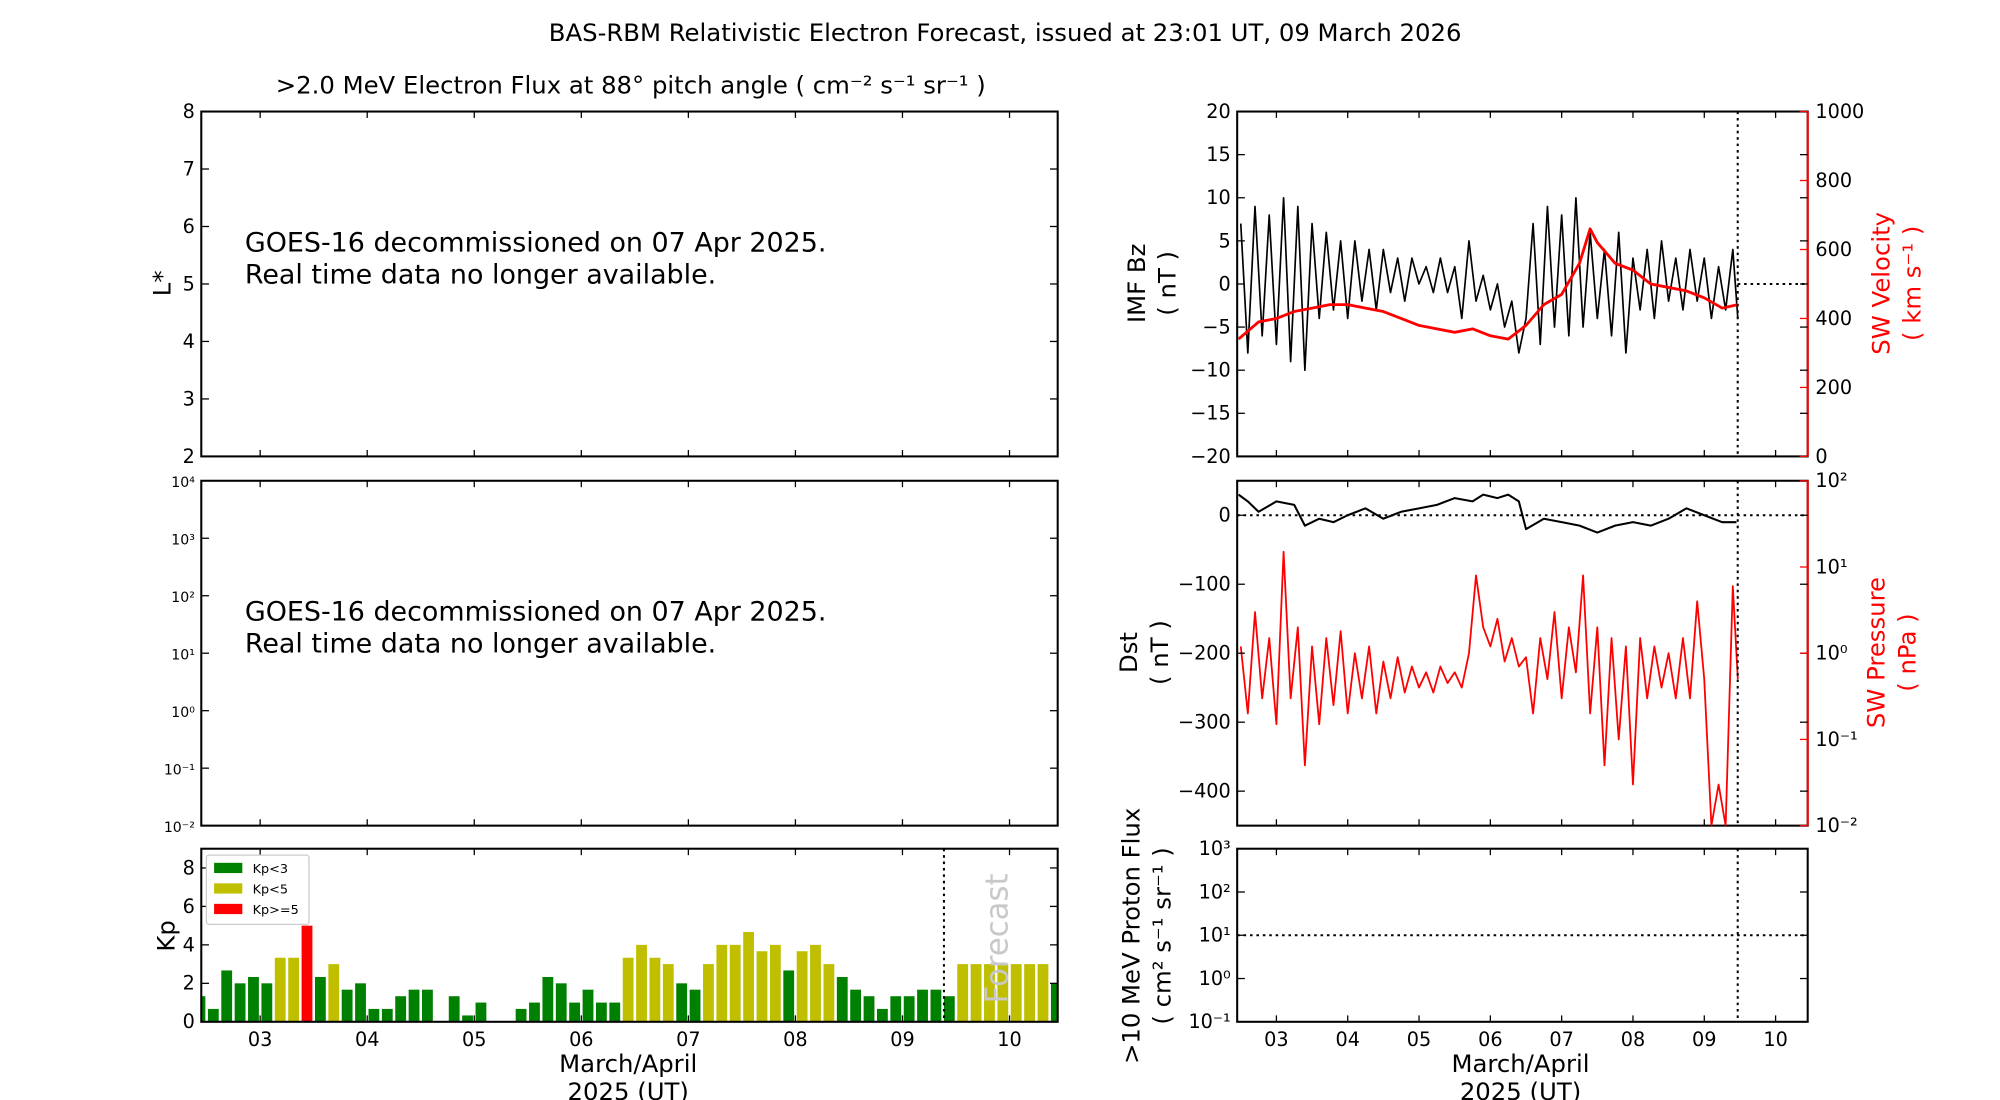  Describe the element at coordinates (165, 935) in the screenshot. I see `kp-axis-label: Kp` at that location.